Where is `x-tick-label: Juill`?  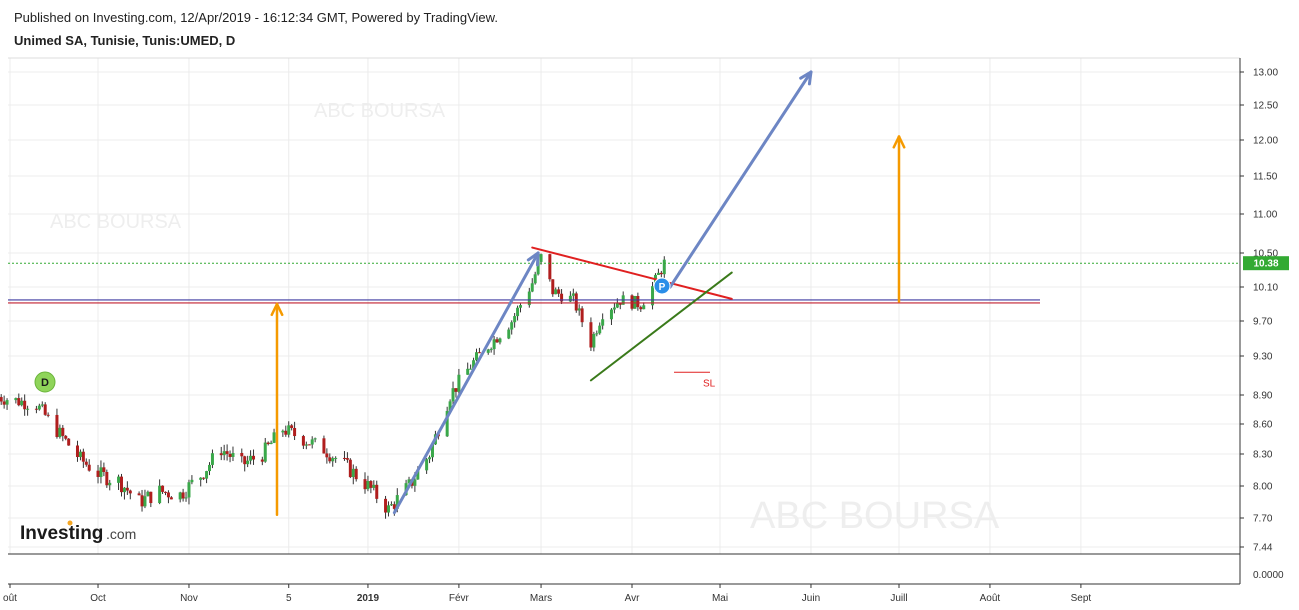 x-tick-label: Juill is located at coordinates (898, 598).